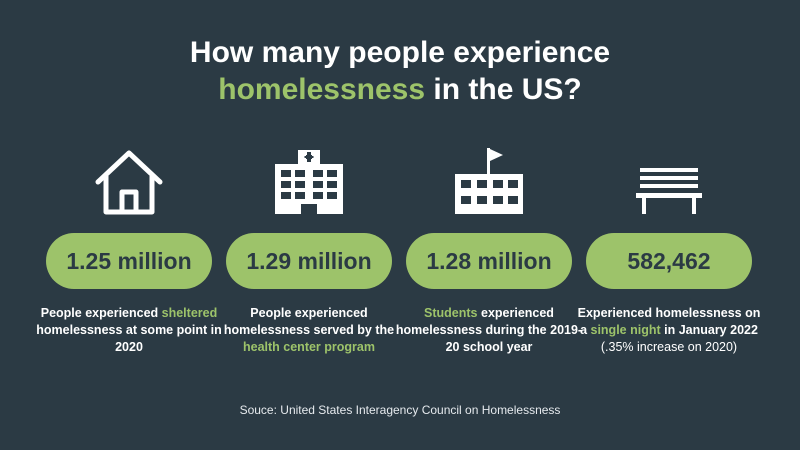 Image resolution: width=800 pixels, height=450 pixels. I want to click on hospital-icon, so click(309, 178).